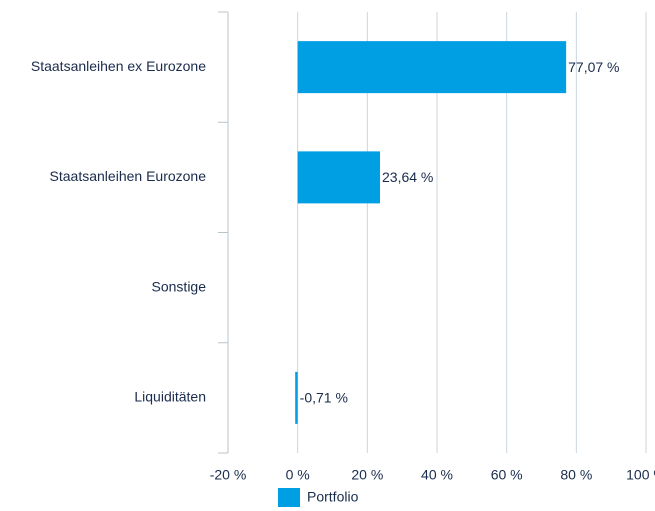 This screenshot has height=511, width=655. Describe the element at coordinates (324, 398) in the screenshot. I see `value-label: -0,71 %` at that location.